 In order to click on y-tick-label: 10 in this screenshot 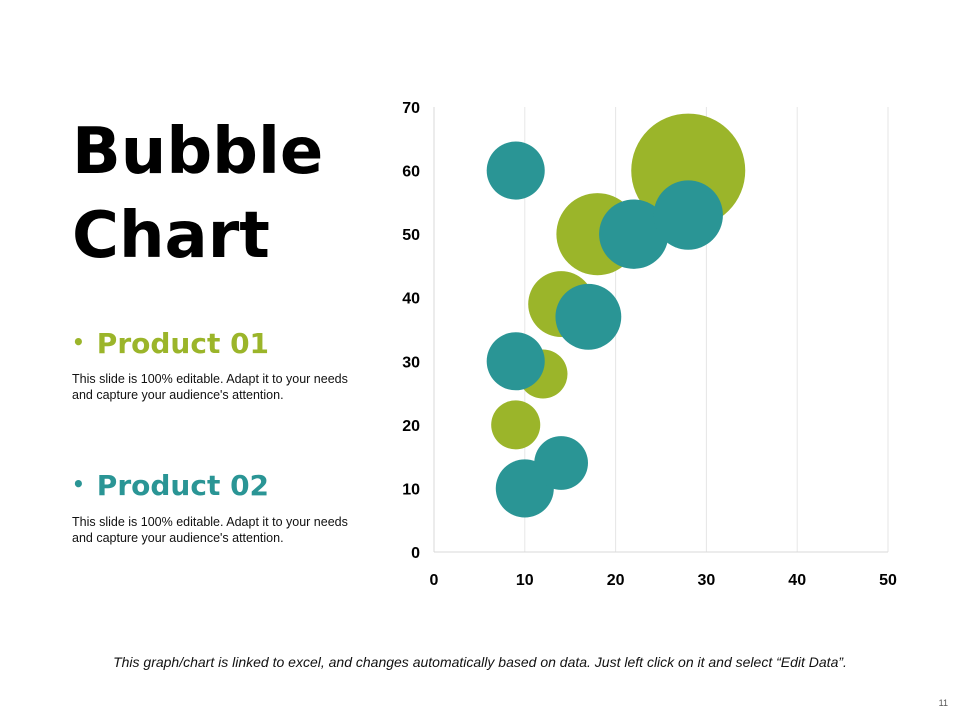, I will do `click(411, 489)`.